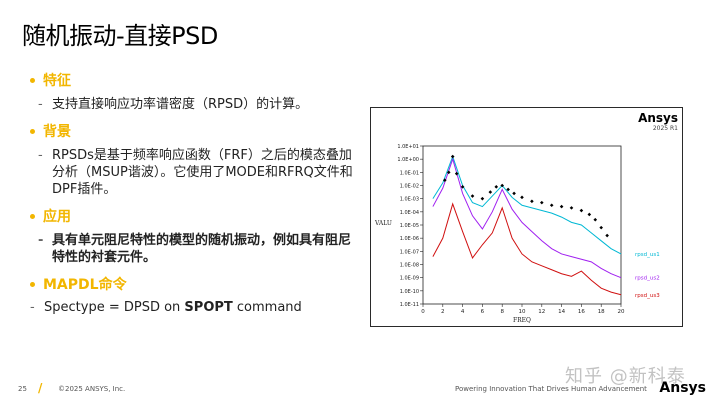 Image resolution: width=720 pixels, height=405 pixels. What do you see at coordinates (647, 279) in the screenshot?
I see `legend-label: rpsd_us2` at bounding box center [647, 279].